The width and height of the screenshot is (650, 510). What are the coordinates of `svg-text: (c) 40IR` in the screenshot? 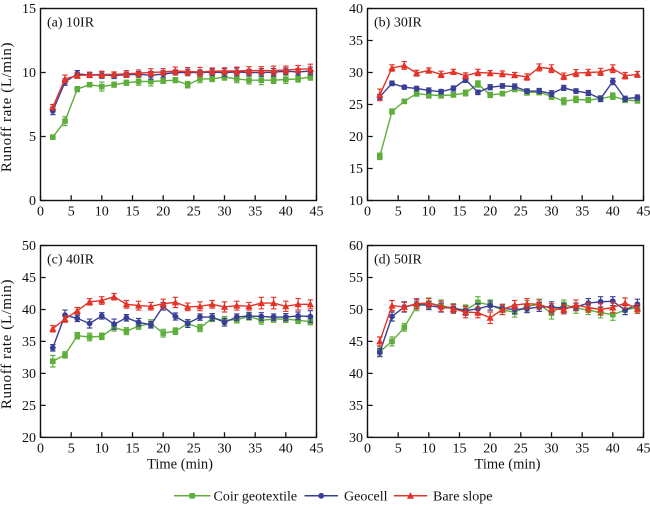 It's located at (71, 260).